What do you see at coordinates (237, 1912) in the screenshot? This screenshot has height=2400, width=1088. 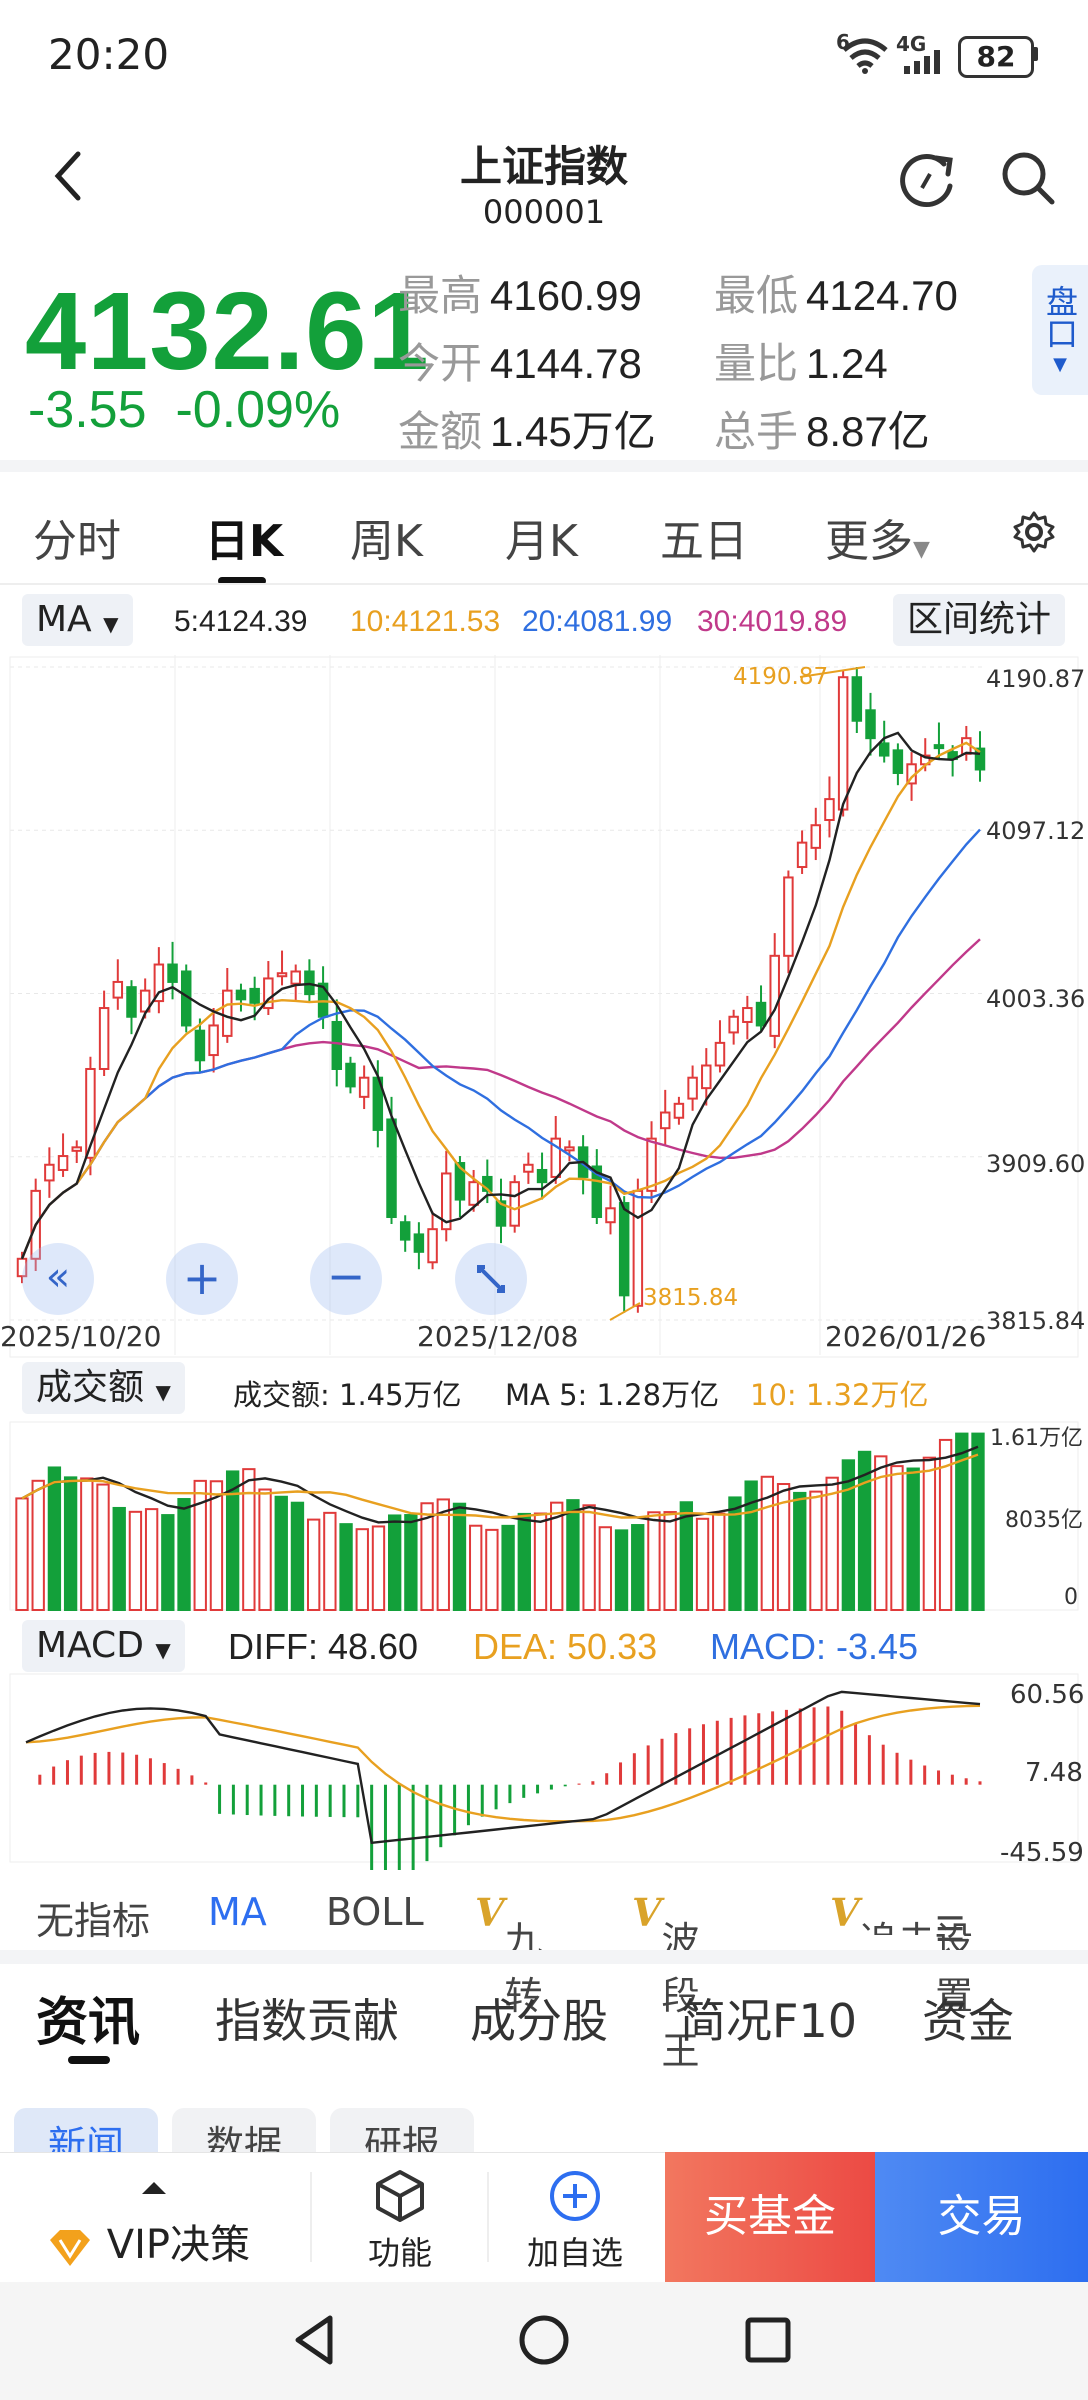 I see `indicator-ma: MA` at bounding box center [237, 1912].